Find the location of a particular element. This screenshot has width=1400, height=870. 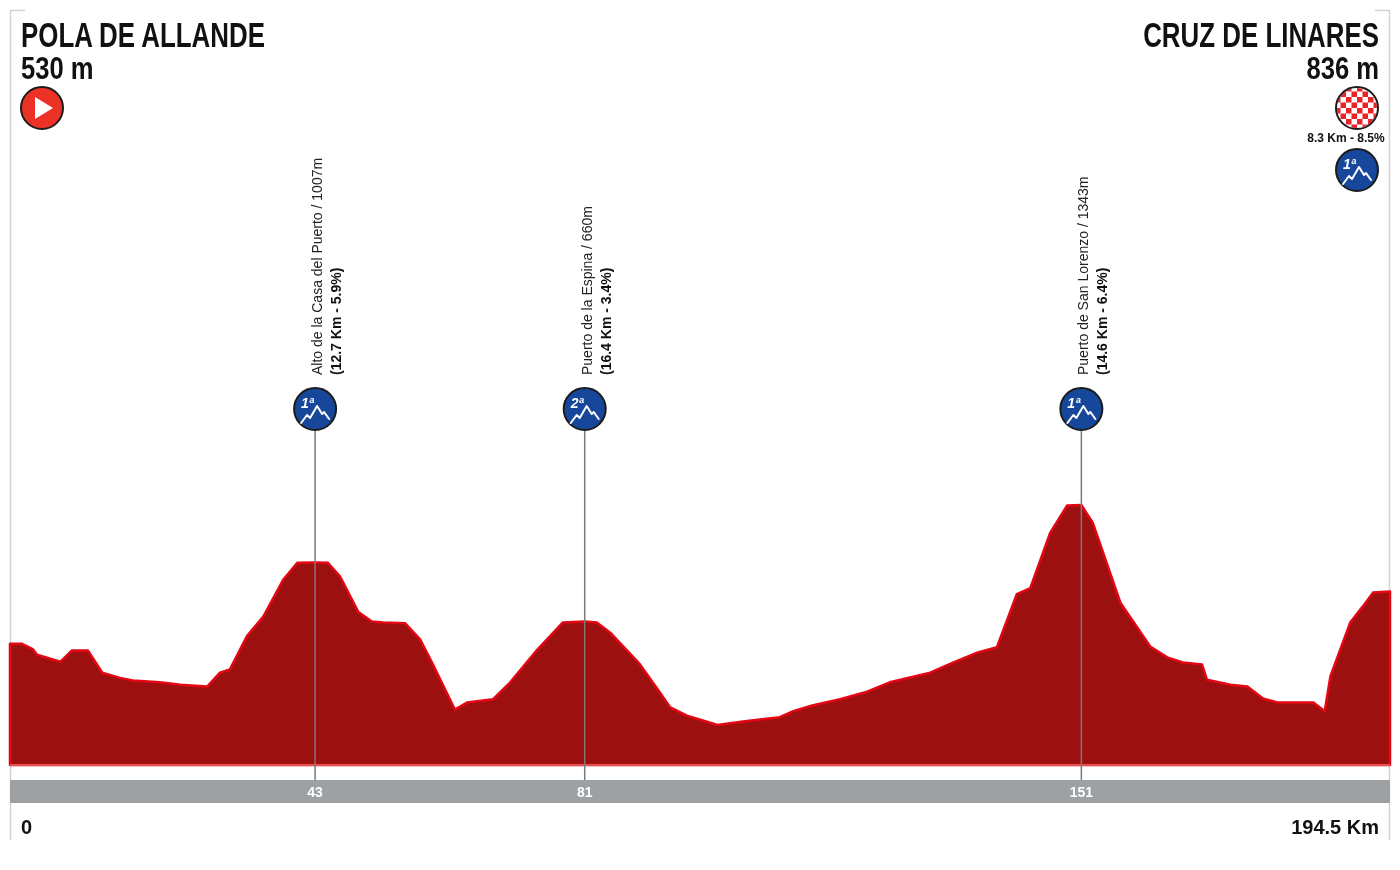

text: (16.4 Km - 3.4%) is located at coordinates (605, 321).